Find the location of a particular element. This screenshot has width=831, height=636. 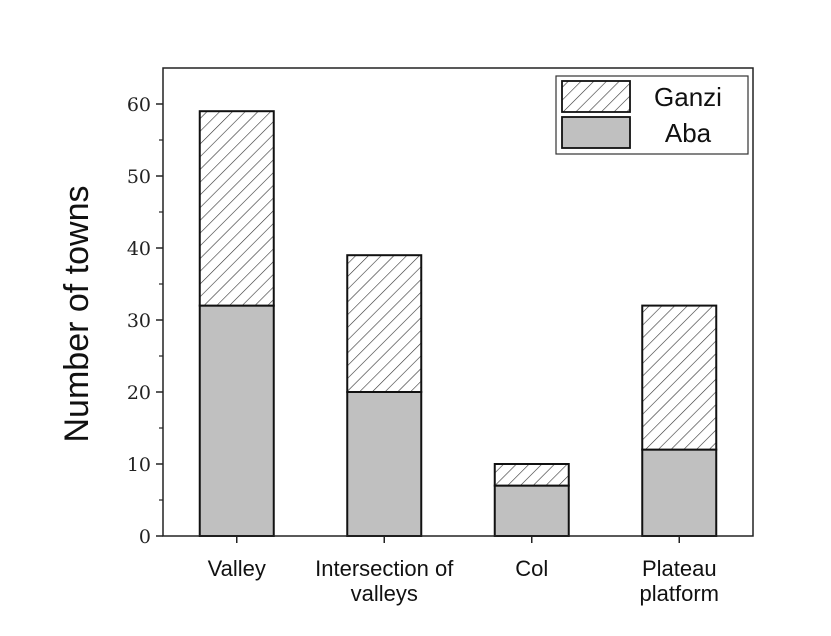

y-axis-label: Number of towns is located at coordinates (77, 314).